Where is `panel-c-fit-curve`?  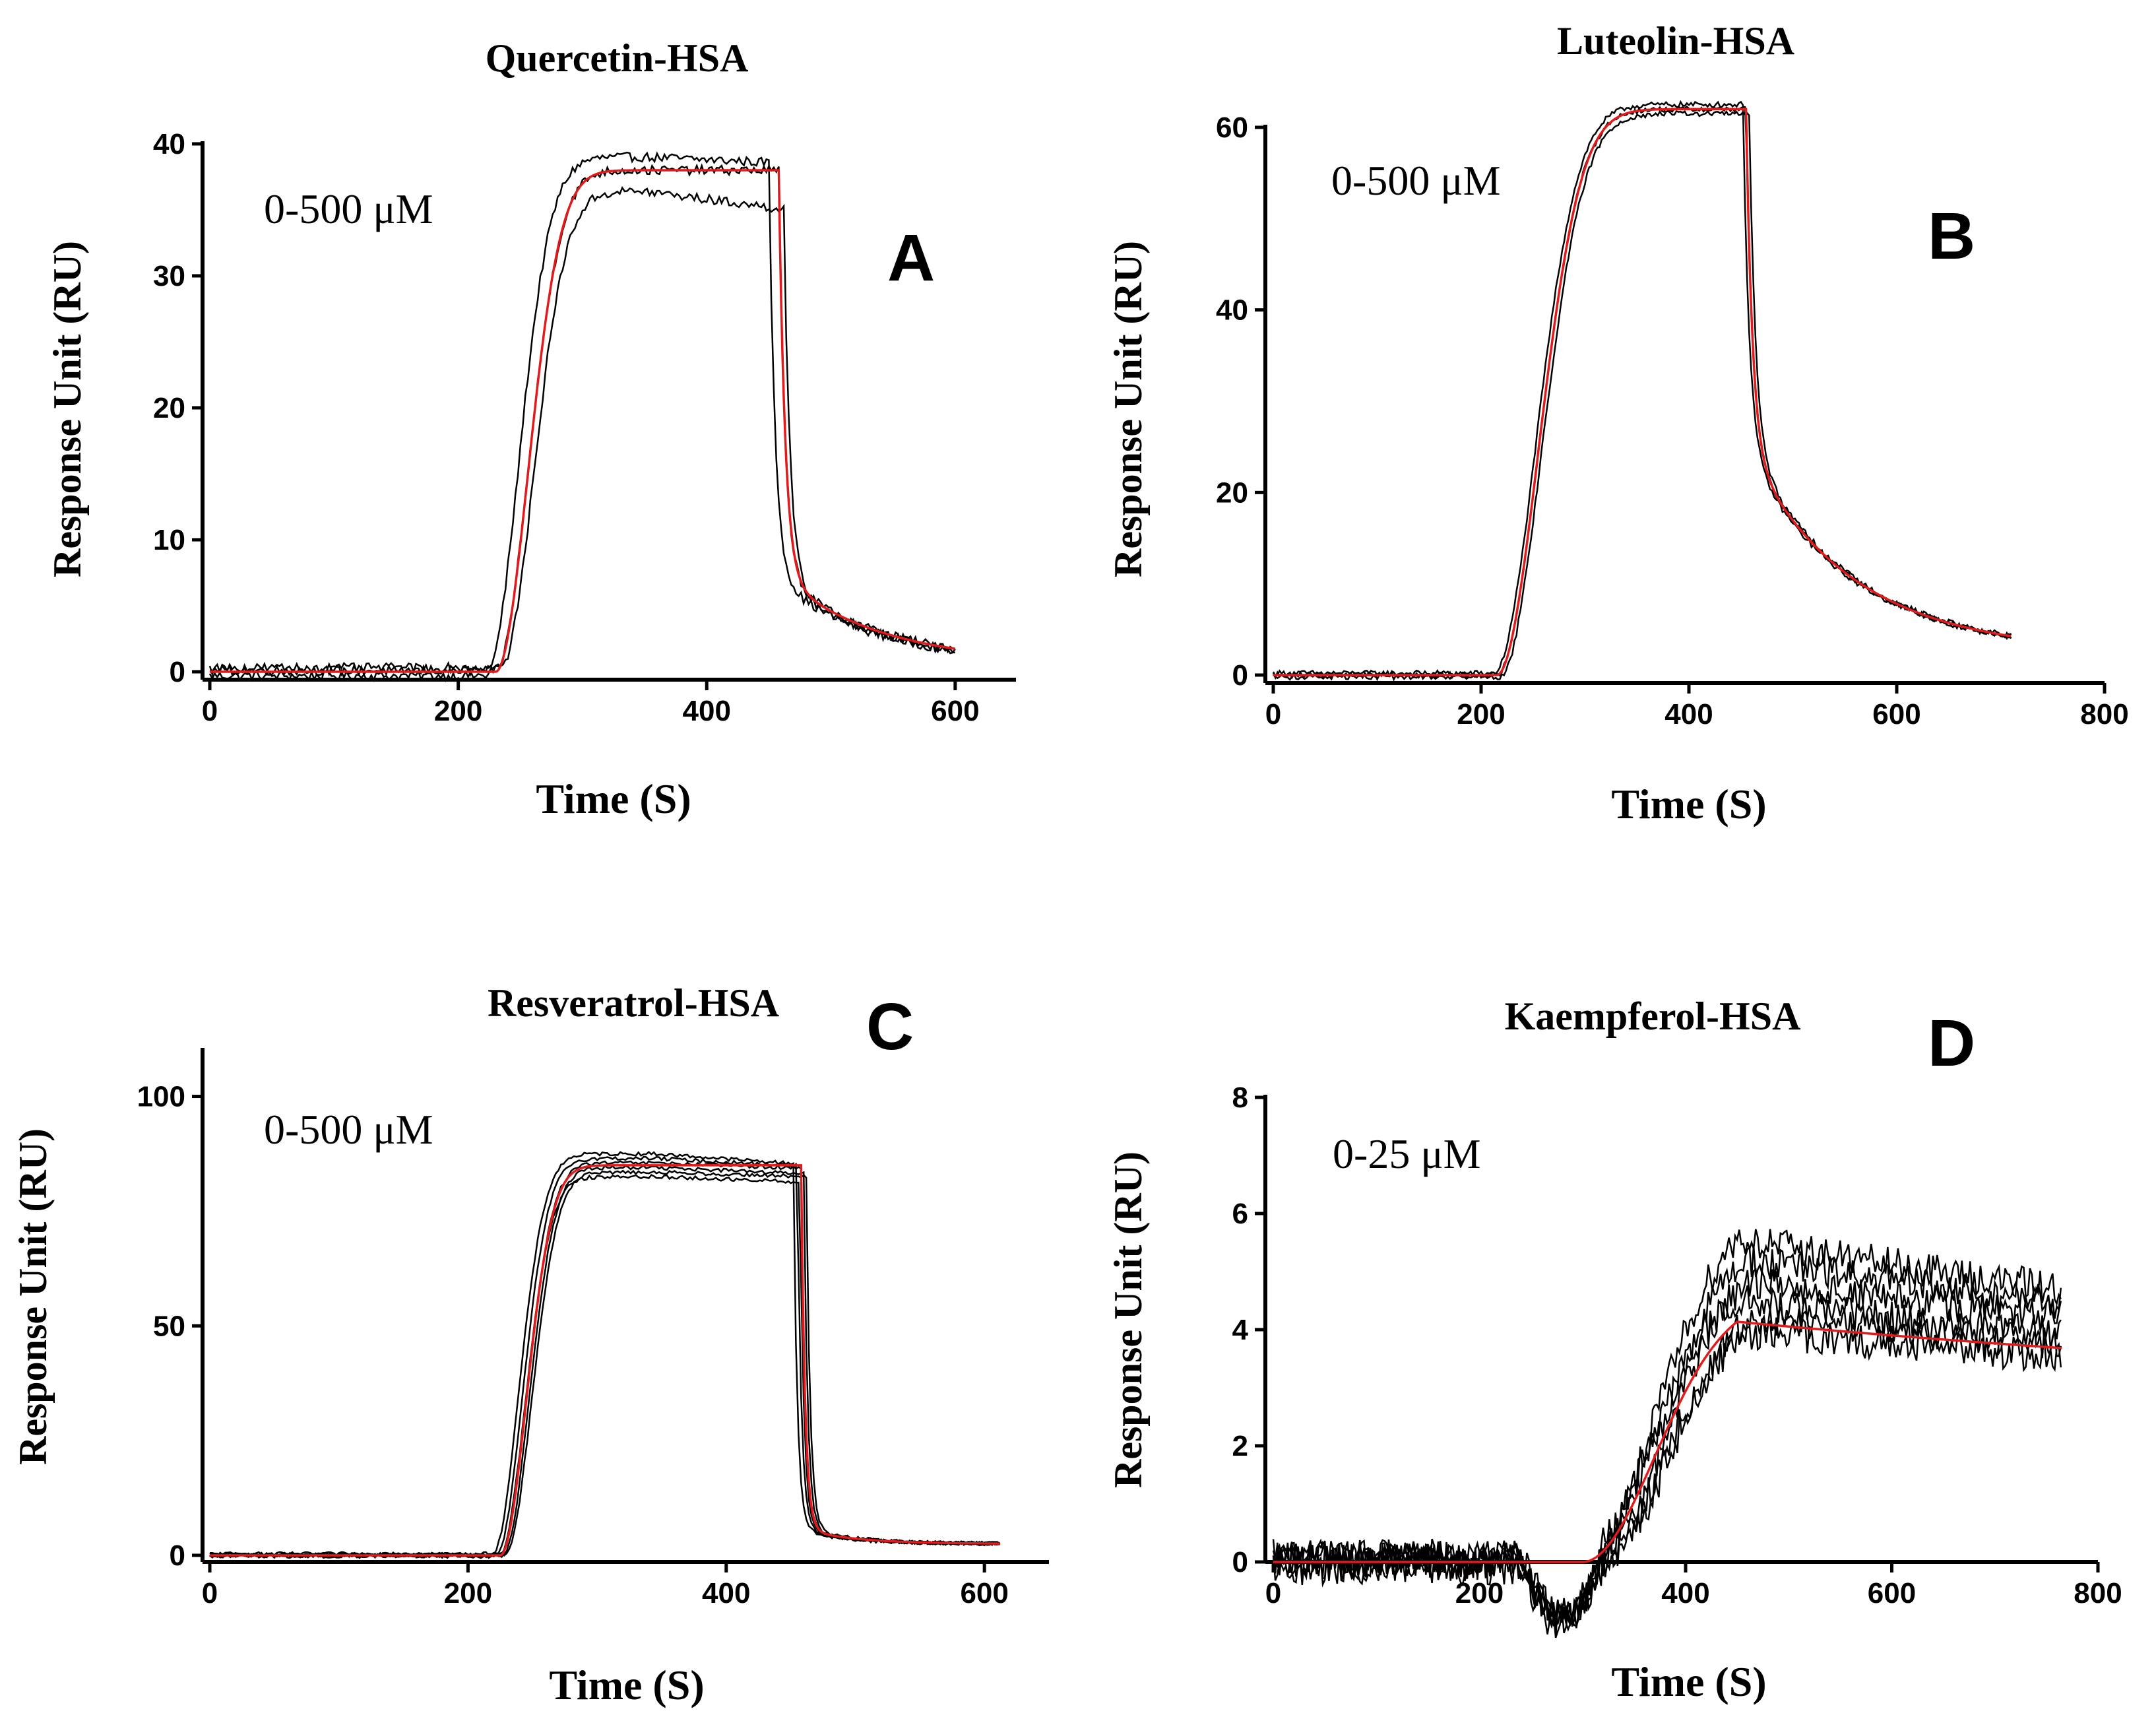
panel-c-fit-curve is located at coordinates (605, 1360).